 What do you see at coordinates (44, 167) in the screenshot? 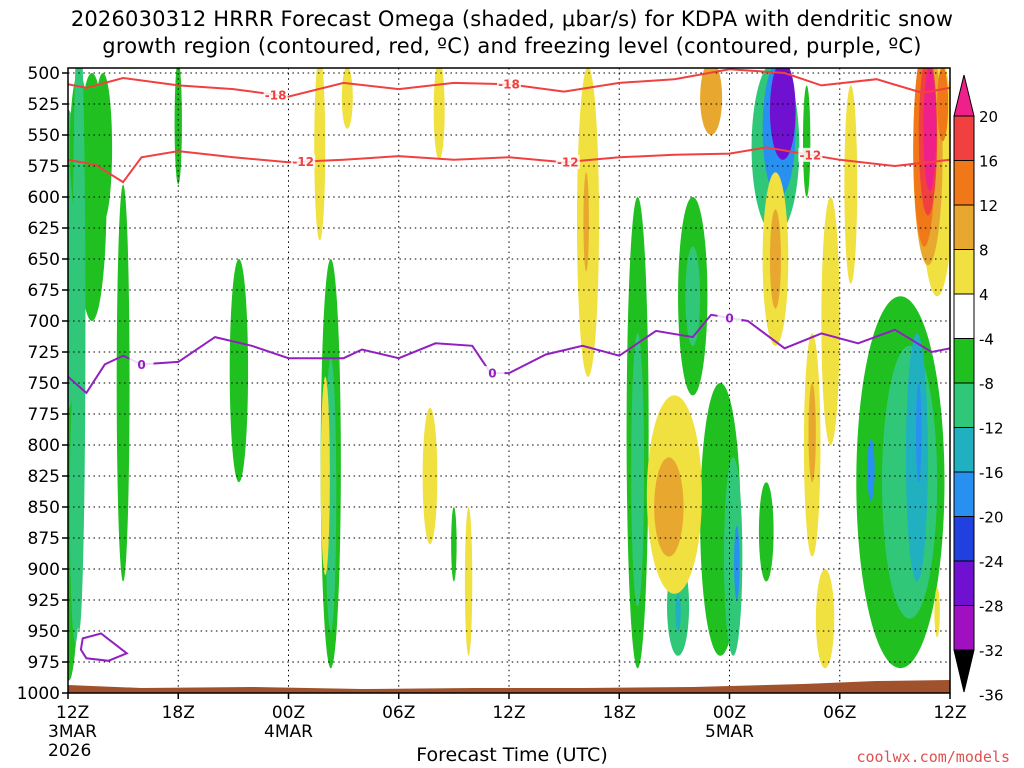
I see `y-tick-label-575: 575` at bounding box center [44, 167].